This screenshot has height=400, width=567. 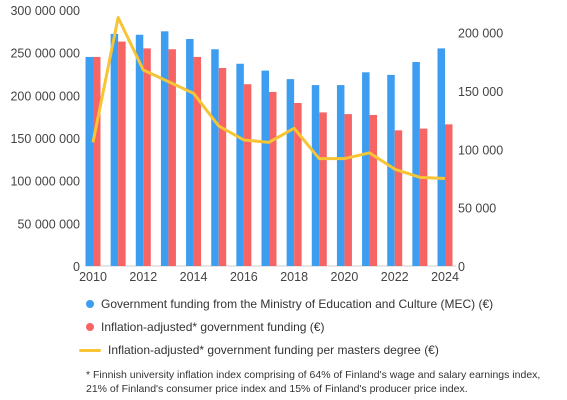 What do you see at coordinates (345, 277) in the screenshot?
I see `x-tick-label: 2020` at bounding box center [345, 277].